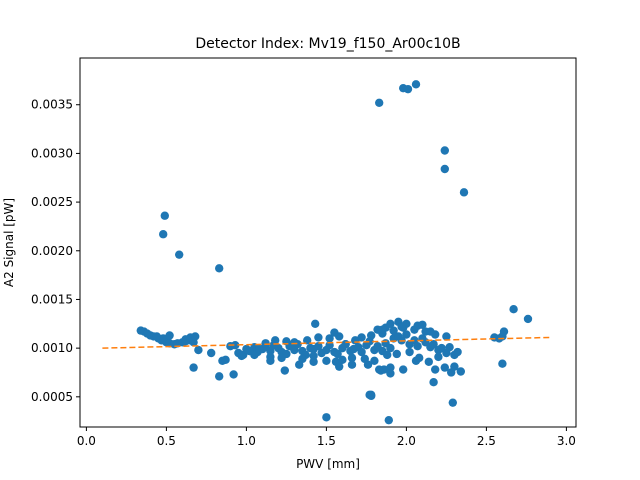 Image resolution: width=640 pixels, height=480 pixels. Describe the element at coordinates (328, 464) in the screenshot. I see `x-axis-label: PWV [mm]` at that location.